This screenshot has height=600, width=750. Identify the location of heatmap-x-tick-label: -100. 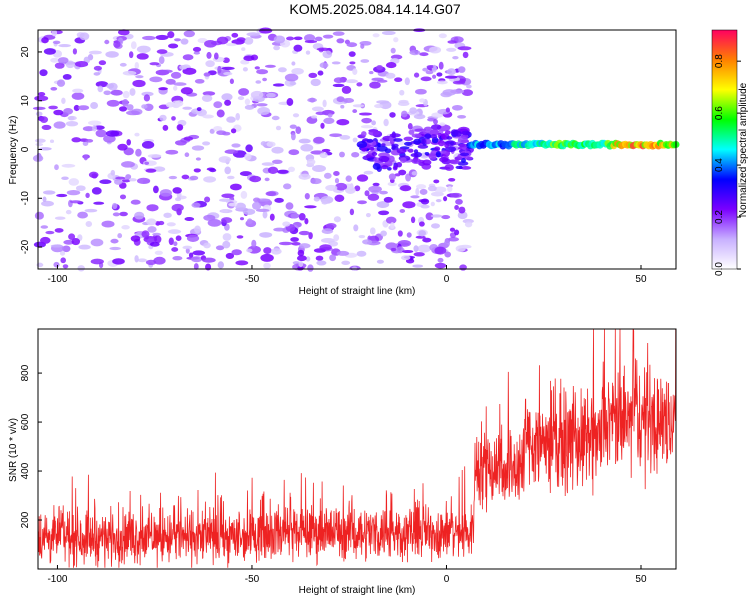
(57, 279).